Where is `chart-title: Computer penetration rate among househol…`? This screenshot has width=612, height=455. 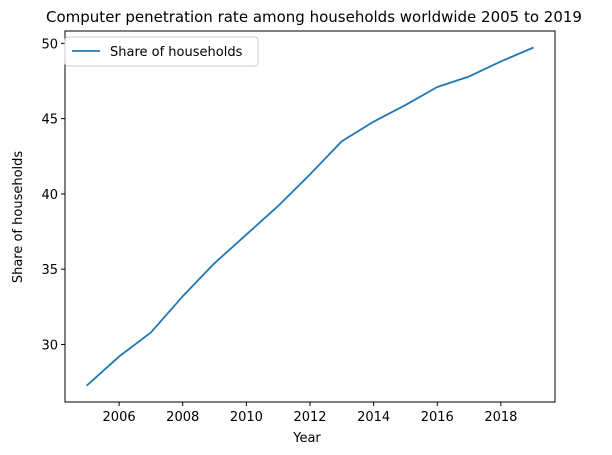
chart-title: Computer penetration rate among househol… is located at coordinates (314, 17).